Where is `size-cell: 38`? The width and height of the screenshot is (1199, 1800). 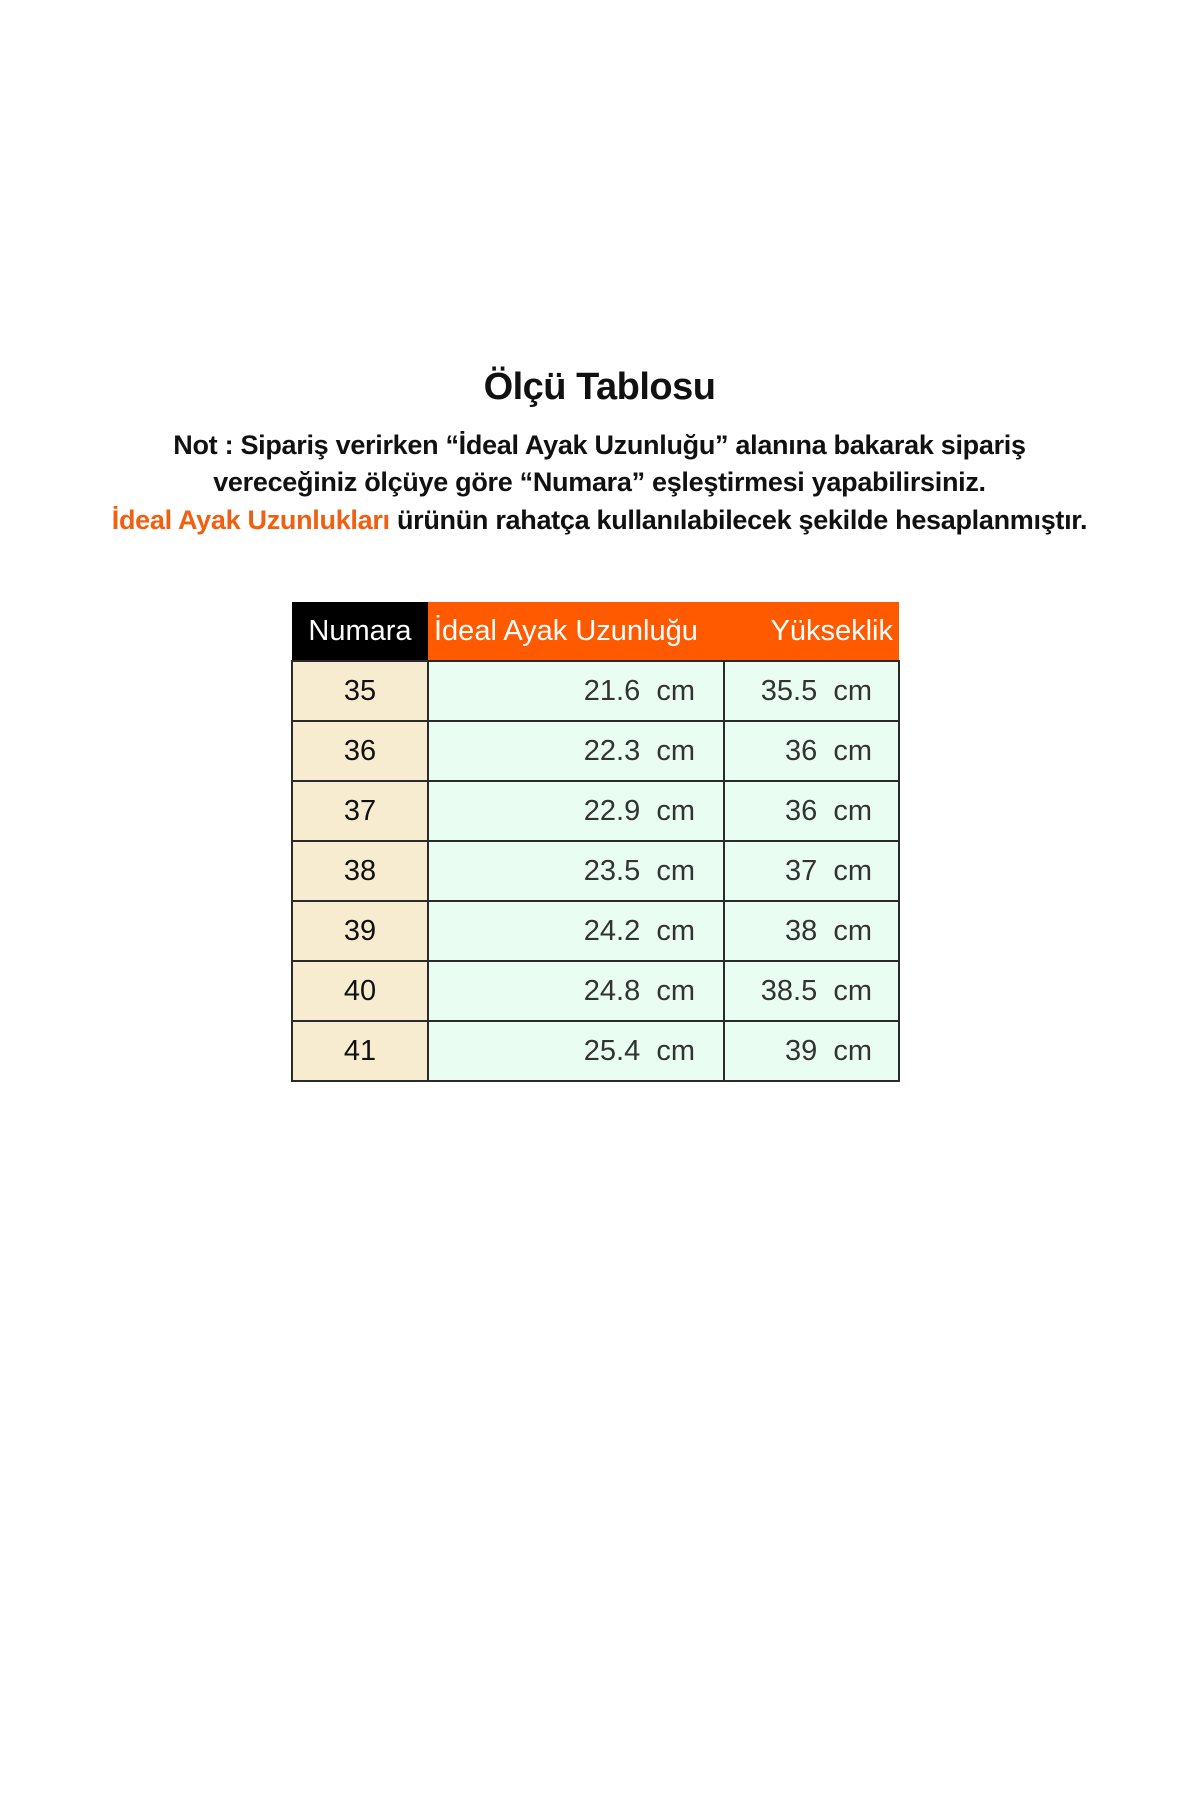 size-cell: 38 is located at coordinates (360, 871).